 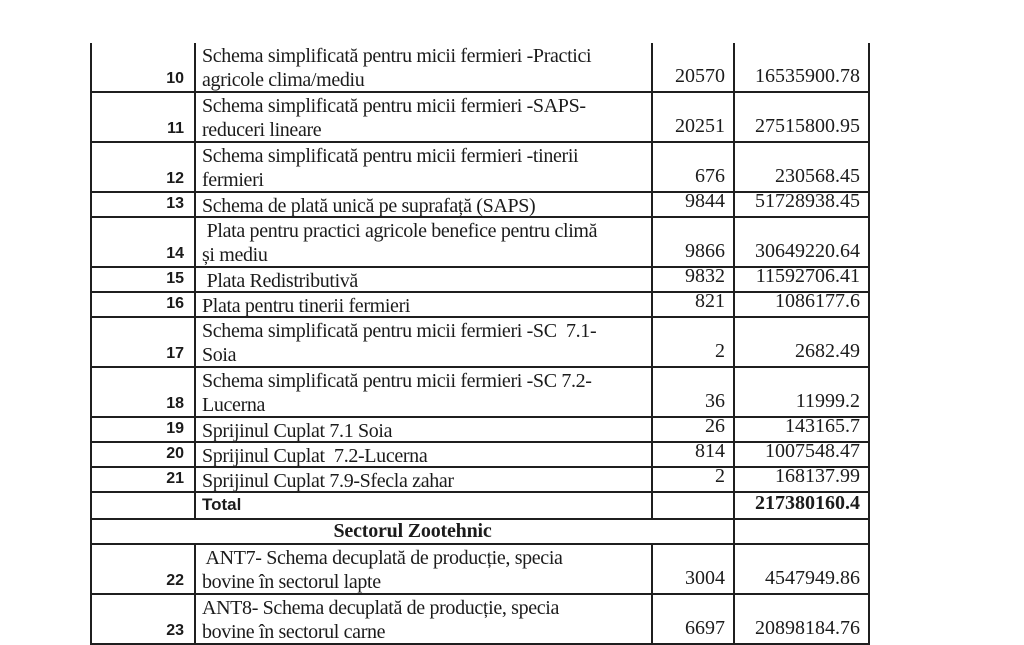 What do you see at coordinates (144, 569) in the screenshot?
I see `row-number-cell: 22` at bounding box center [144, 569].